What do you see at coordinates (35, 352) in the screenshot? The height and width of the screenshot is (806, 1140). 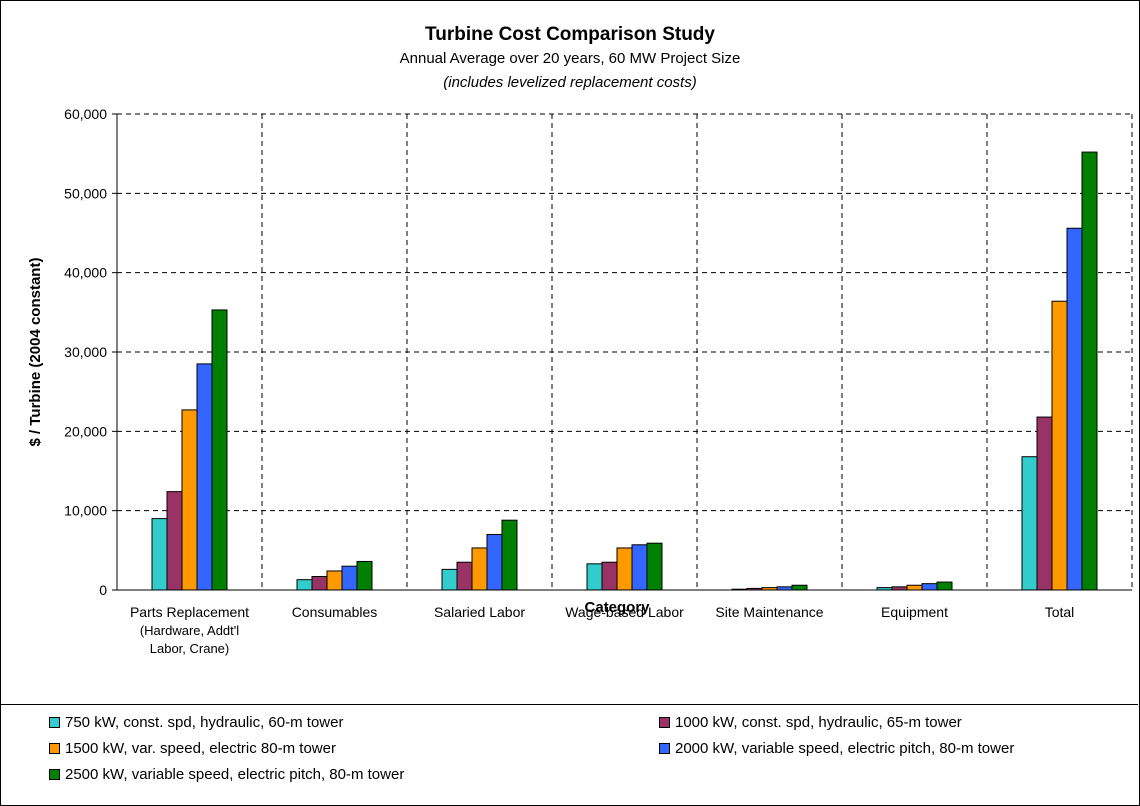 I see `y-axis-label: $ / Turbine (2004 constant)` at bounding box center [35, 352].